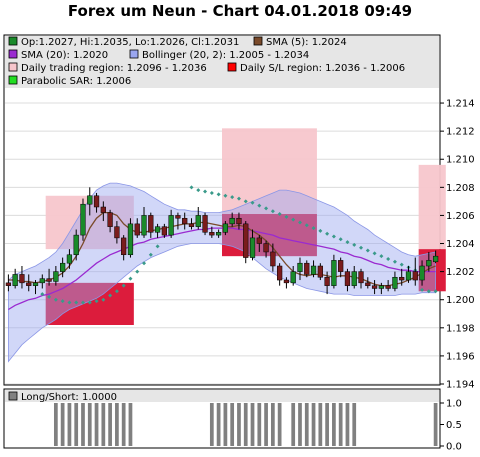 Image resolution: width=480 pixels, height=457 pixels. What do you see at coordinates (460, 300) in the screenshot?
I see `y-tick-label: 1.200` at bounding box center [460, 300].